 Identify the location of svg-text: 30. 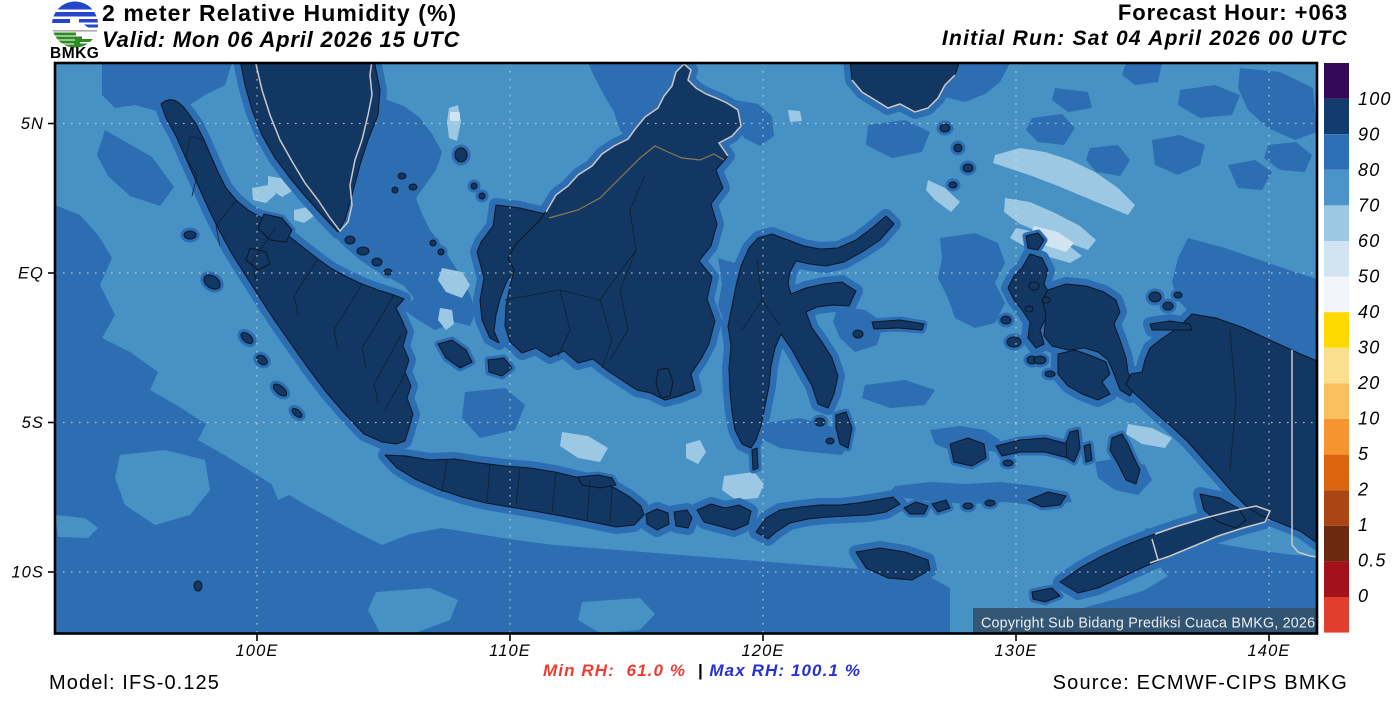
(1369, 348).